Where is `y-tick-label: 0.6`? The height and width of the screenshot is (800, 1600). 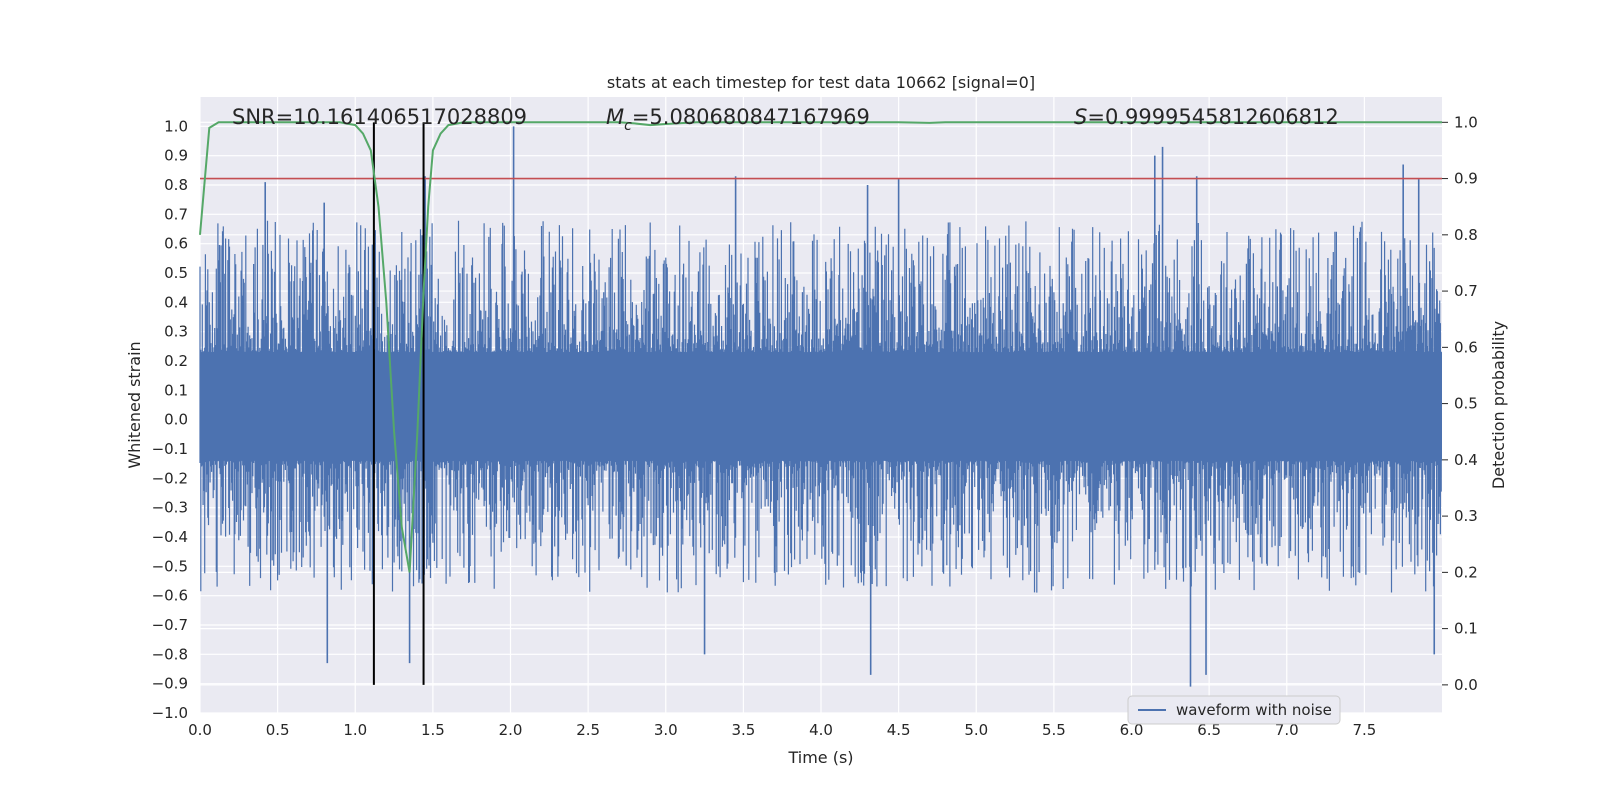 y-tick-label: 0.6 is located at coordinates (176, 244).